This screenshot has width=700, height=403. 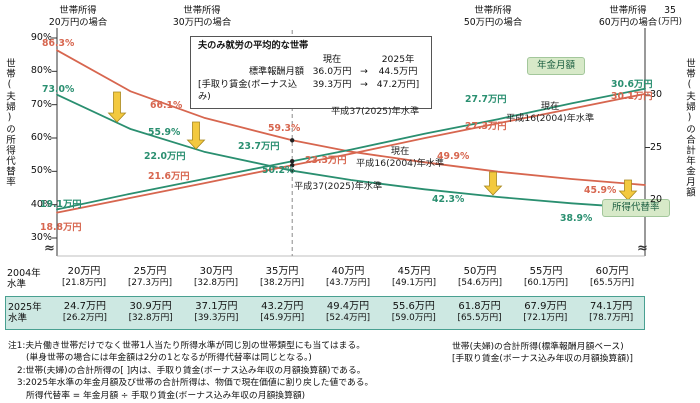 What do you see at coordinates (150, 277) in the screenshot?
I see `income-value-cell: 25万円 [27.3万円]` at bounding box center [150, 277].